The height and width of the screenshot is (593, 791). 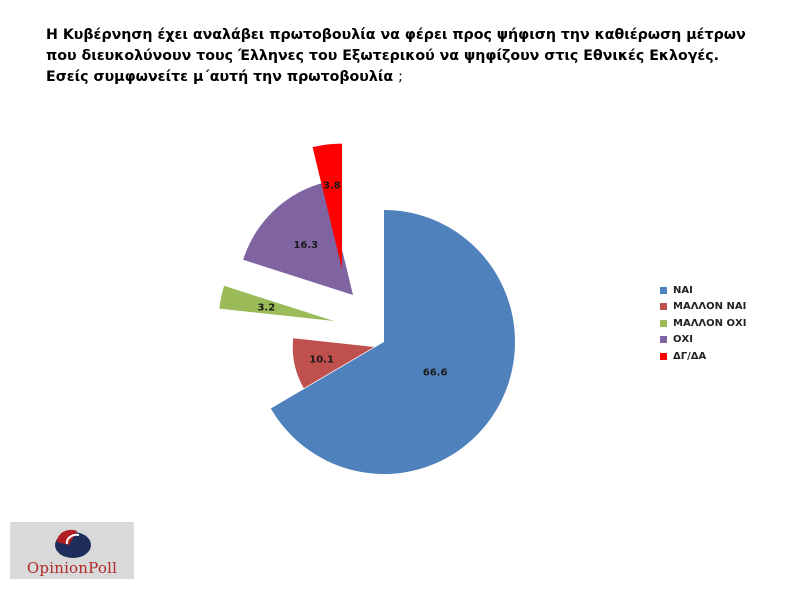 What do you see at coordinates (710, 307) in the screenshot?
I see `legend-label-1: ΜΑΛΛΟΝ ΝΑΙ` at bounding box center [710, 307].